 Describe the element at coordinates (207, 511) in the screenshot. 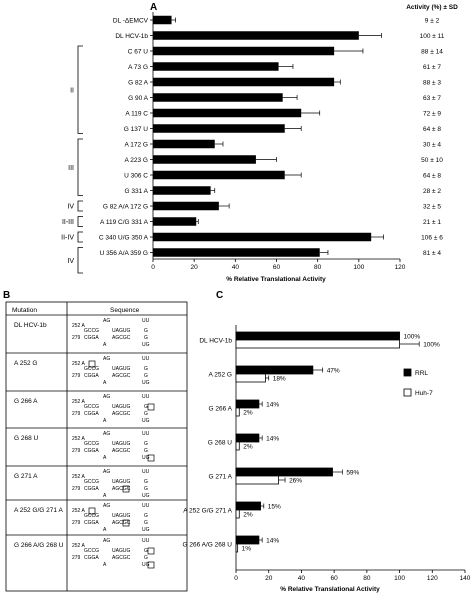

I see `category-label: A 252 G/G 271 A` at that location.